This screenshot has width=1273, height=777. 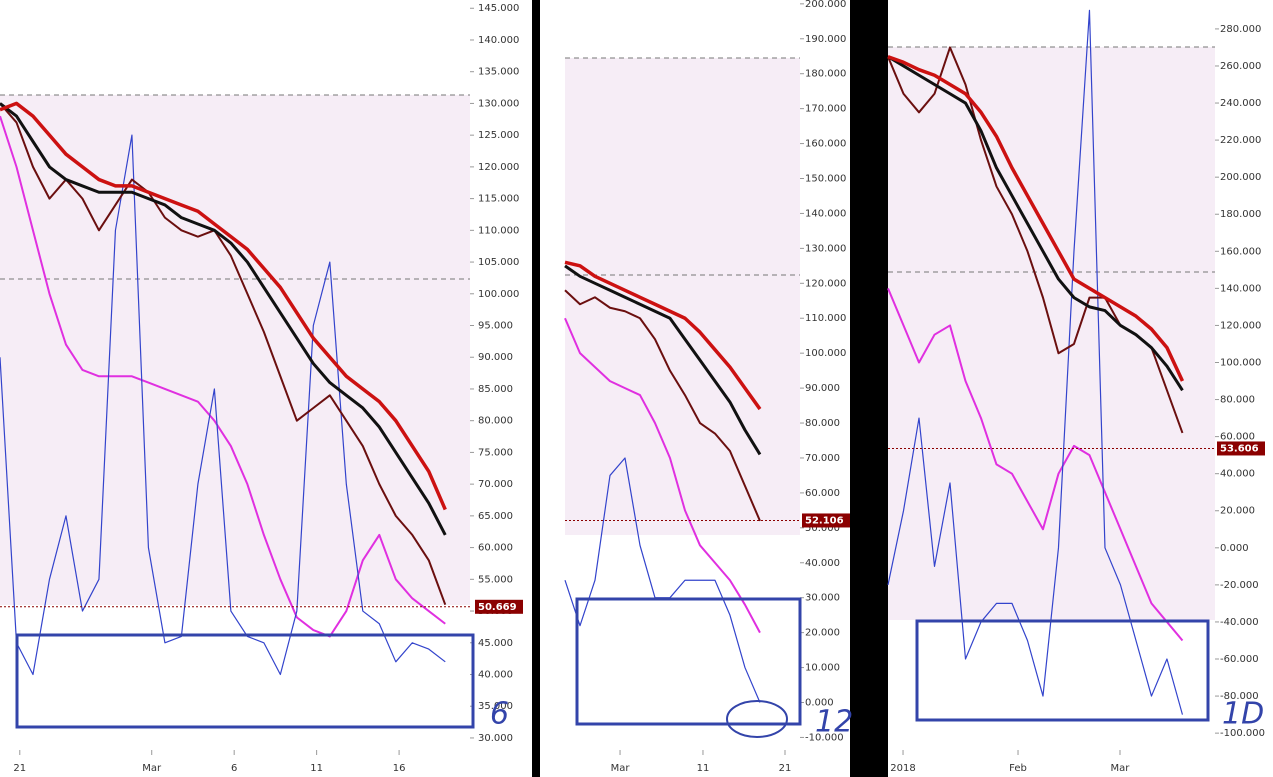 I want to click on y-tick-label: 95.000, so click(x=495, y=326).